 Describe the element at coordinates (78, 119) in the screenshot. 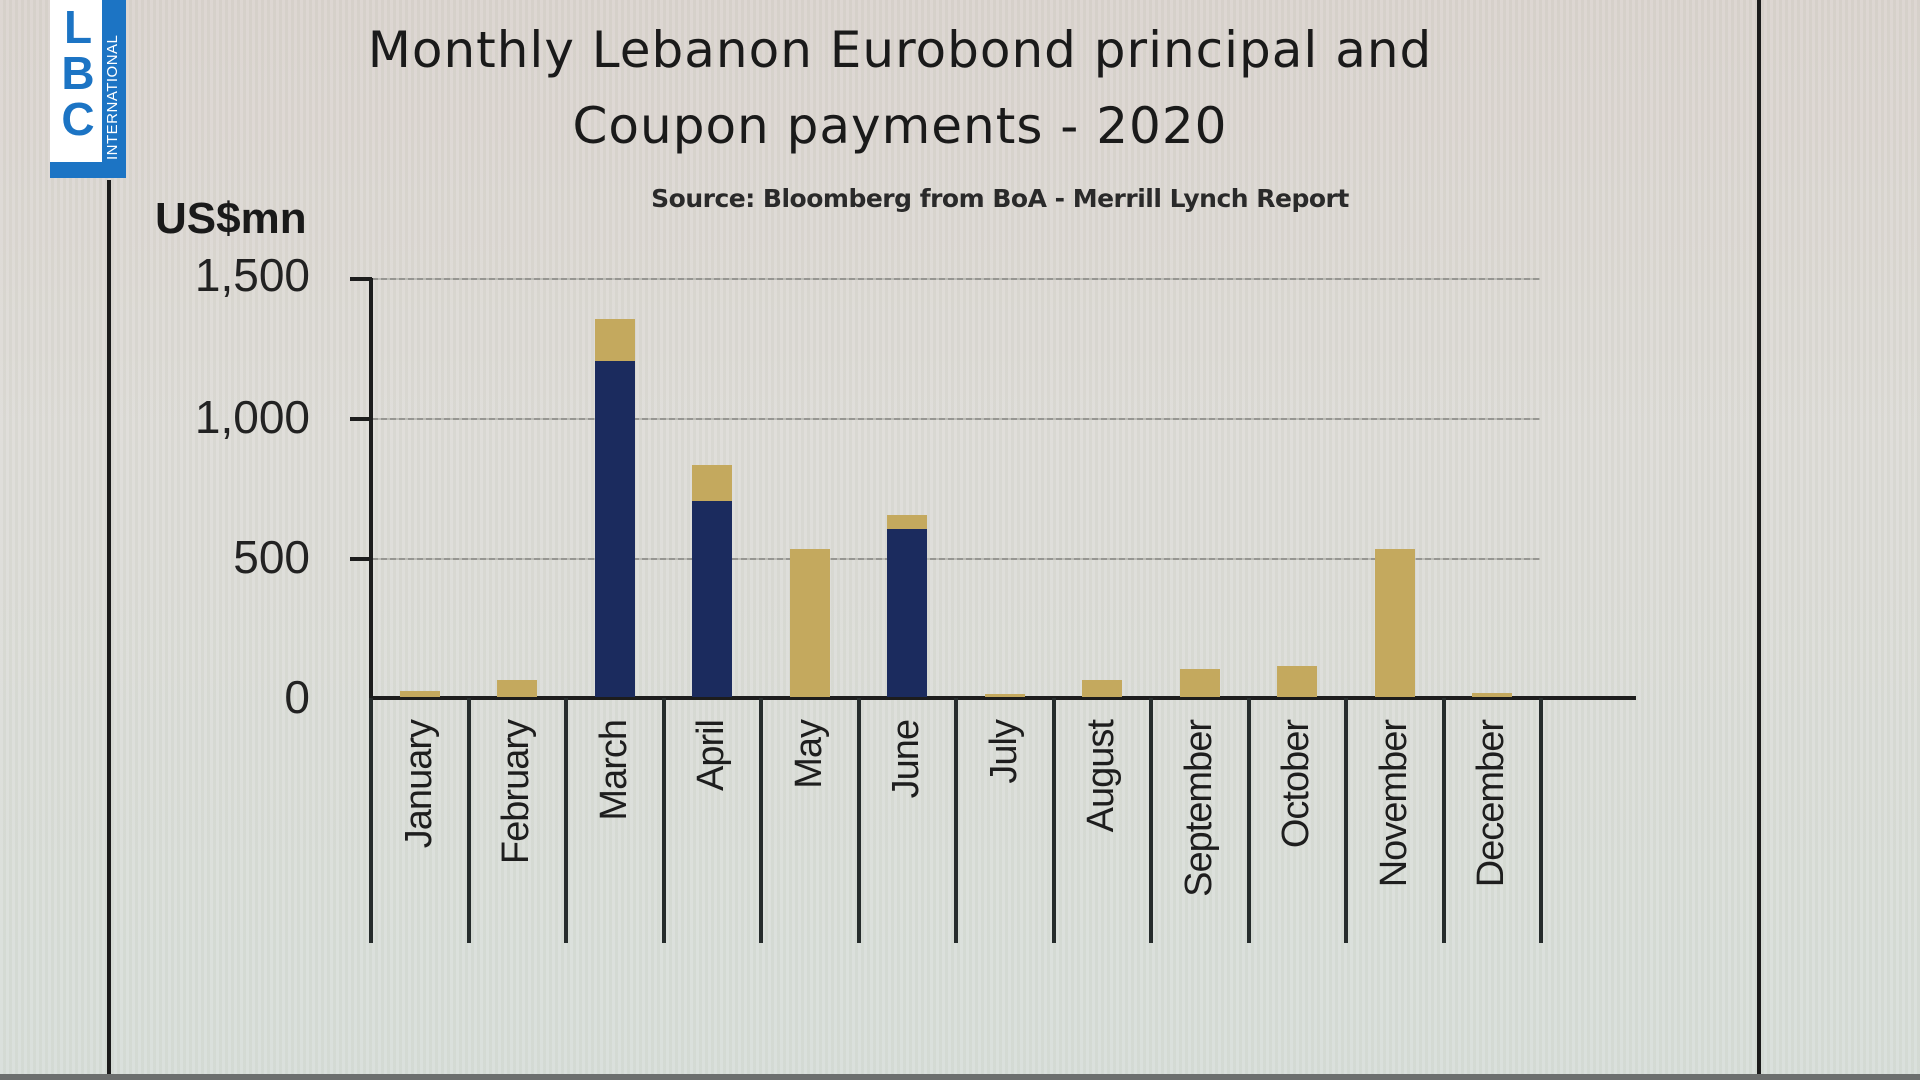

I see `logo-letter: C` at that location.